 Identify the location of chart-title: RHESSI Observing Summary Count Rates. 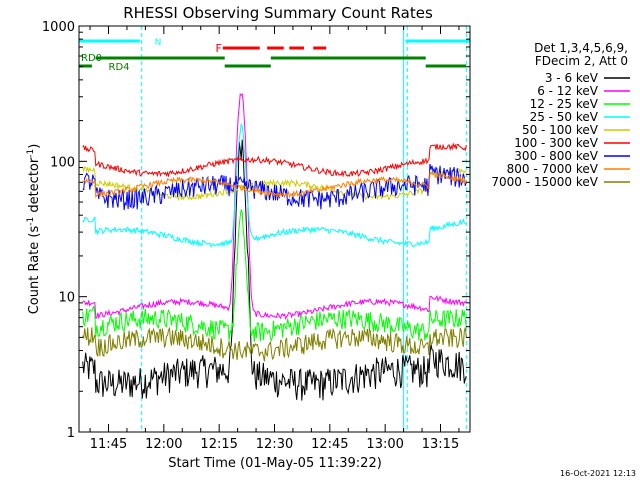
(278, 13).